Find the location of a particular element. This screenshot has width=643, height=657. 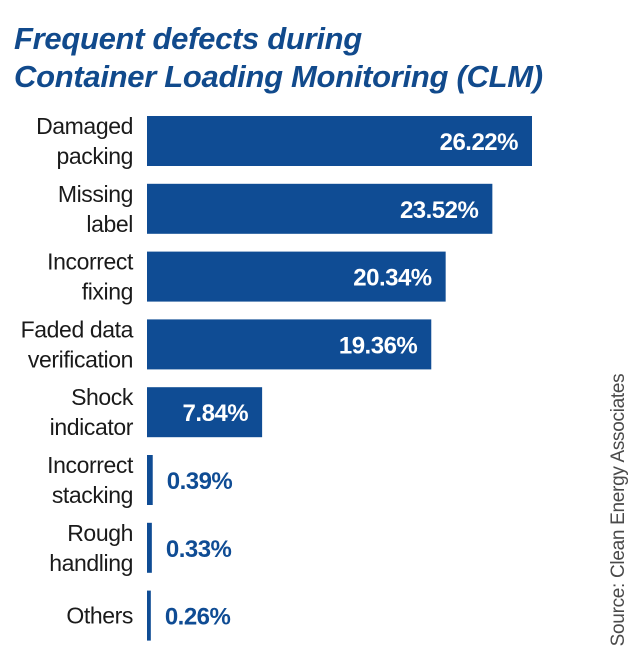

category-label-faded-data-verification: Faded data verification is located at coordinates (77, 344).